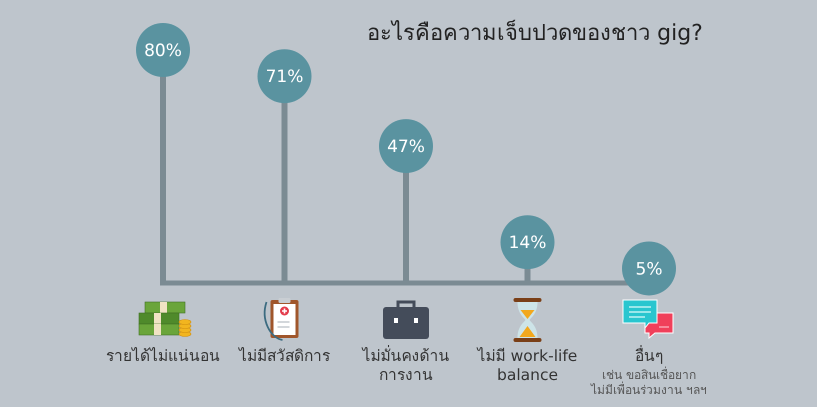 The image size is (817, 407). I want to click on category-label: ไม่มีสวัสดิการ, so click(284, 356).